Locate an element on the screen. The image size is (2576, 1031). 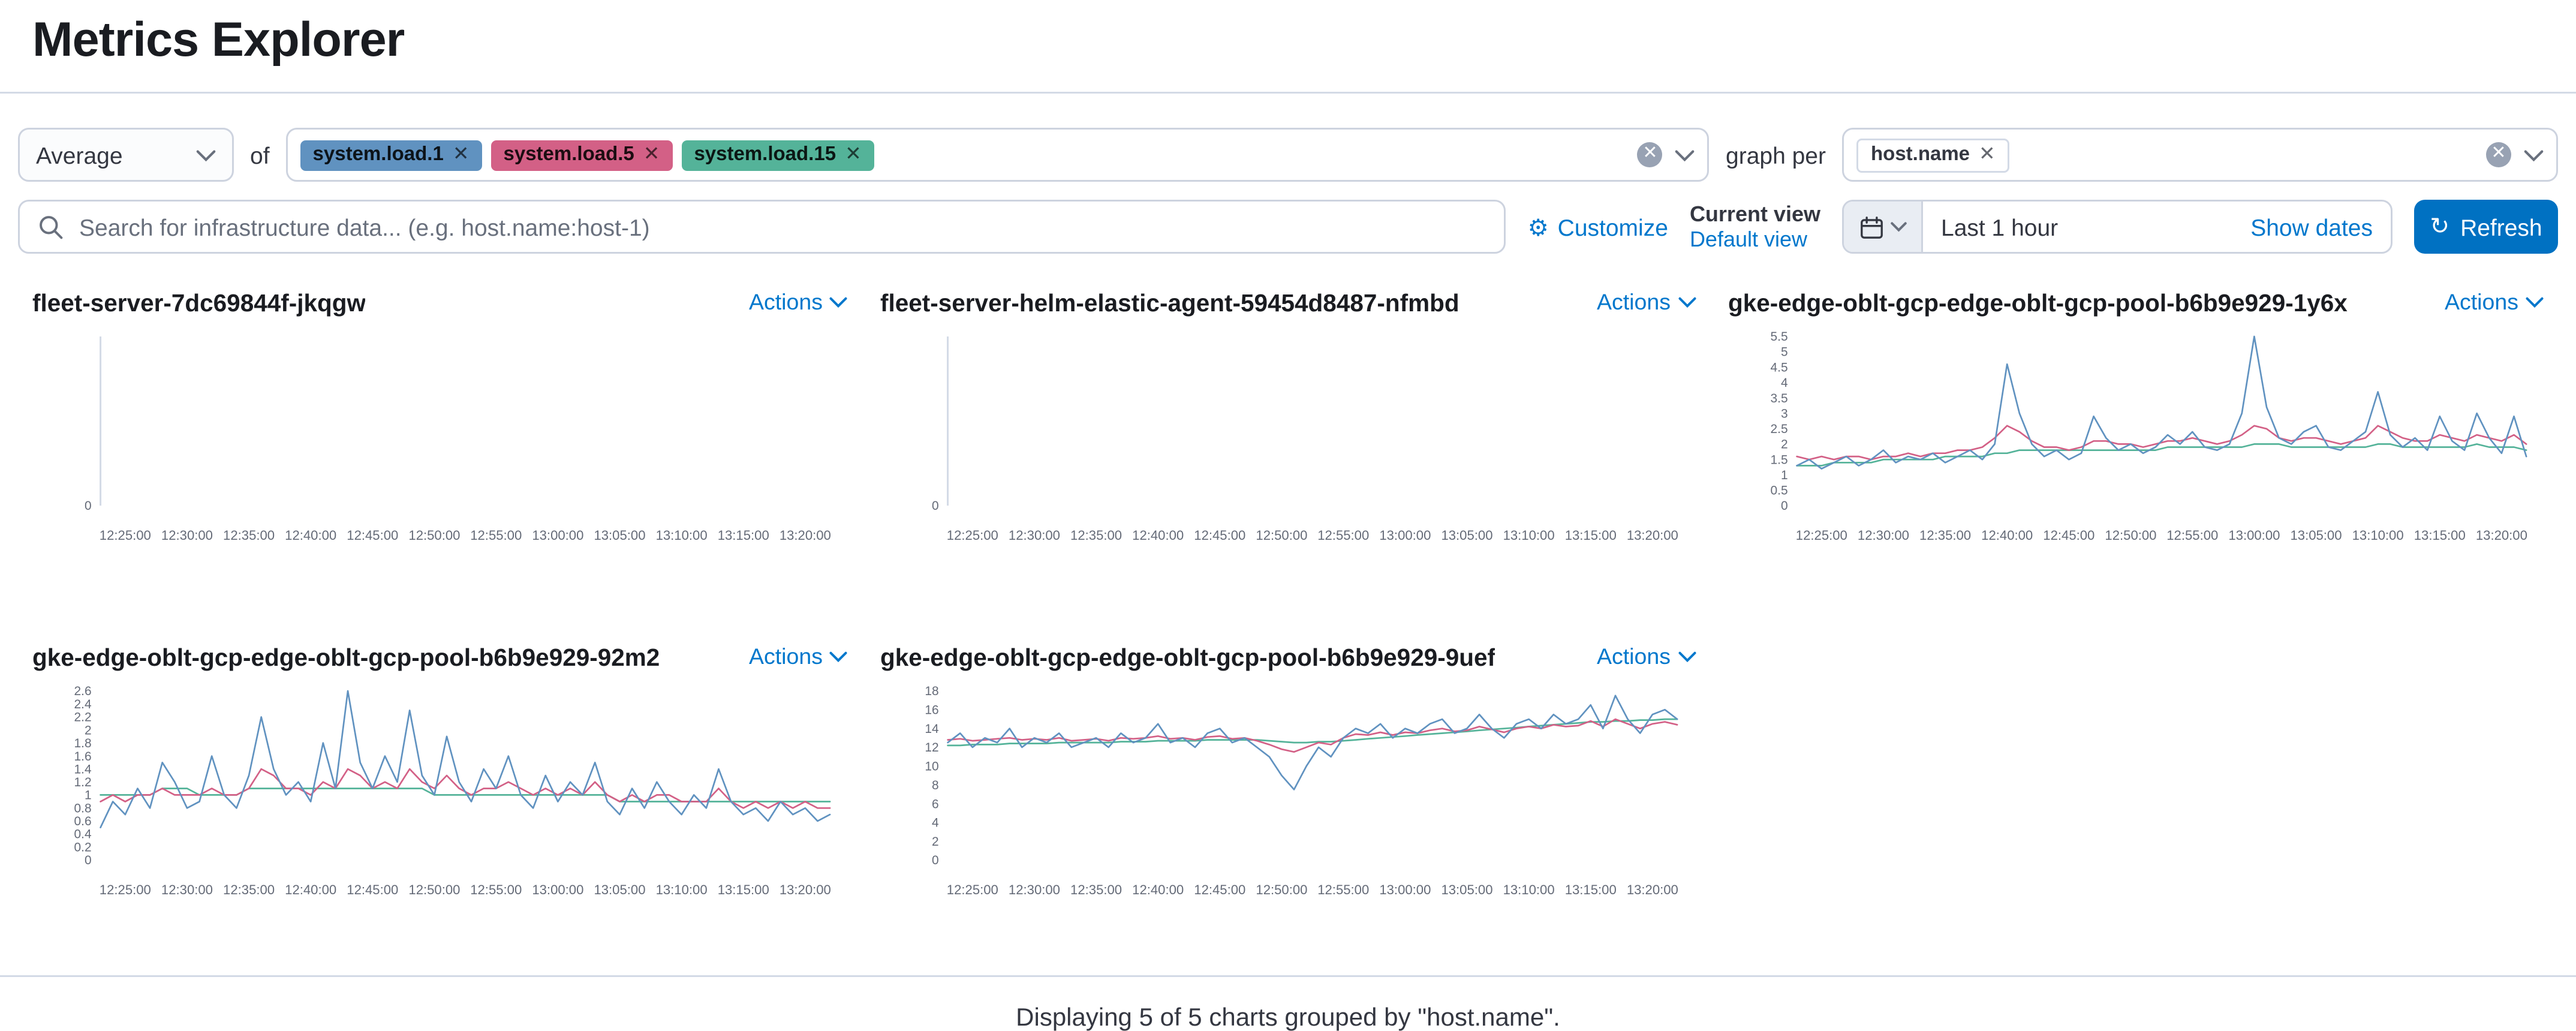
metric-badge-label: system.load.1 is located at coordinates (378, 154).